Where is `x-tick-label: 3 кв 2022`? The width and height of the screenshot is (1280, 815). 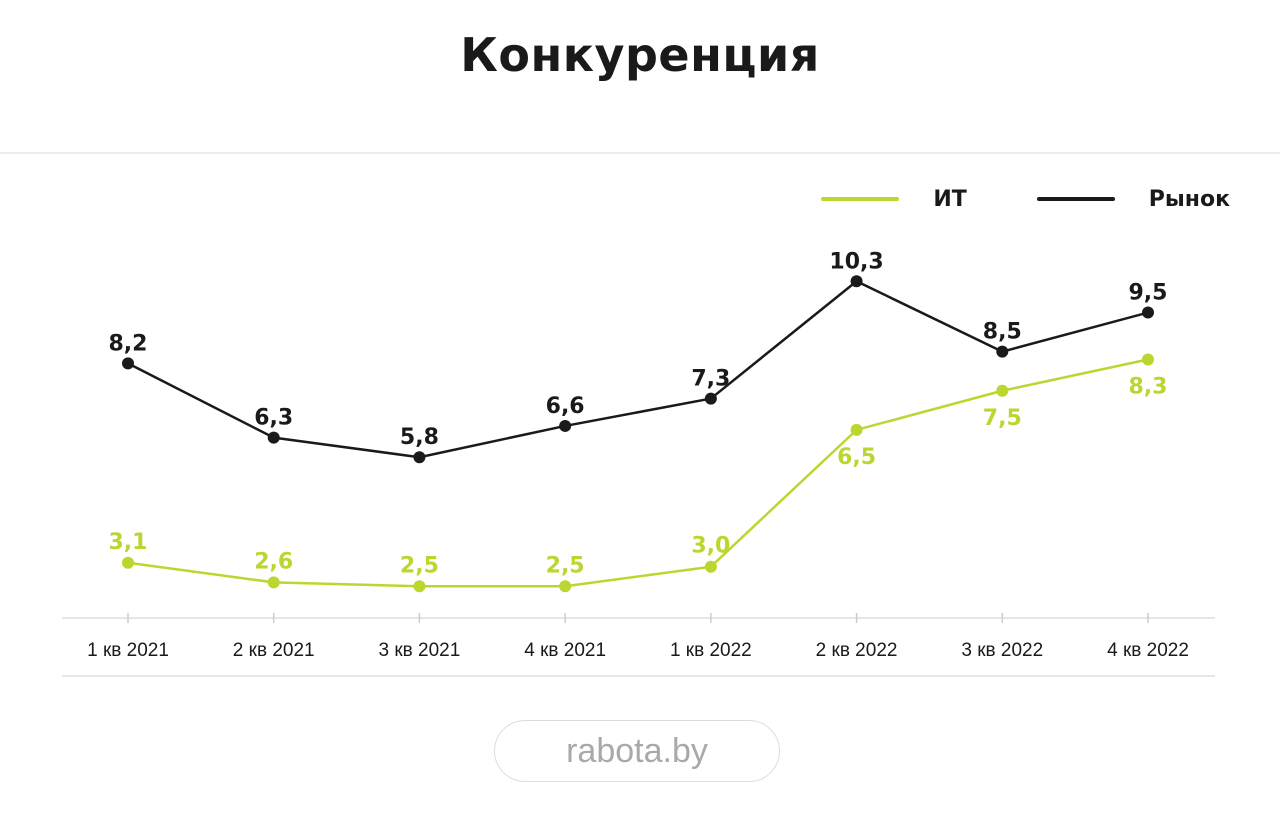
x-tick-label: 3 кв 2022 is located at coordinates (1002, 650).